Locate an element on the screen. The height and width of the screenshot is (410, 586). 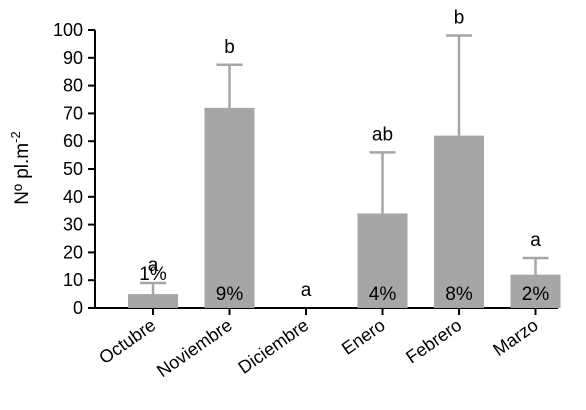
y-tick-label: 40 is located at coordinates (73, 197).